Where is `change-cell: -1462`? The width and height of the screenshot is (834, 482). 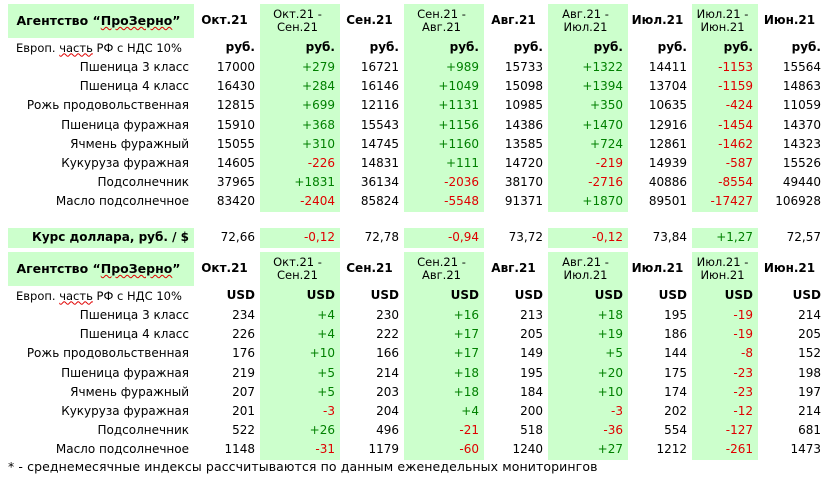
change-cell: -1462 is located at coordinates (725, 144).